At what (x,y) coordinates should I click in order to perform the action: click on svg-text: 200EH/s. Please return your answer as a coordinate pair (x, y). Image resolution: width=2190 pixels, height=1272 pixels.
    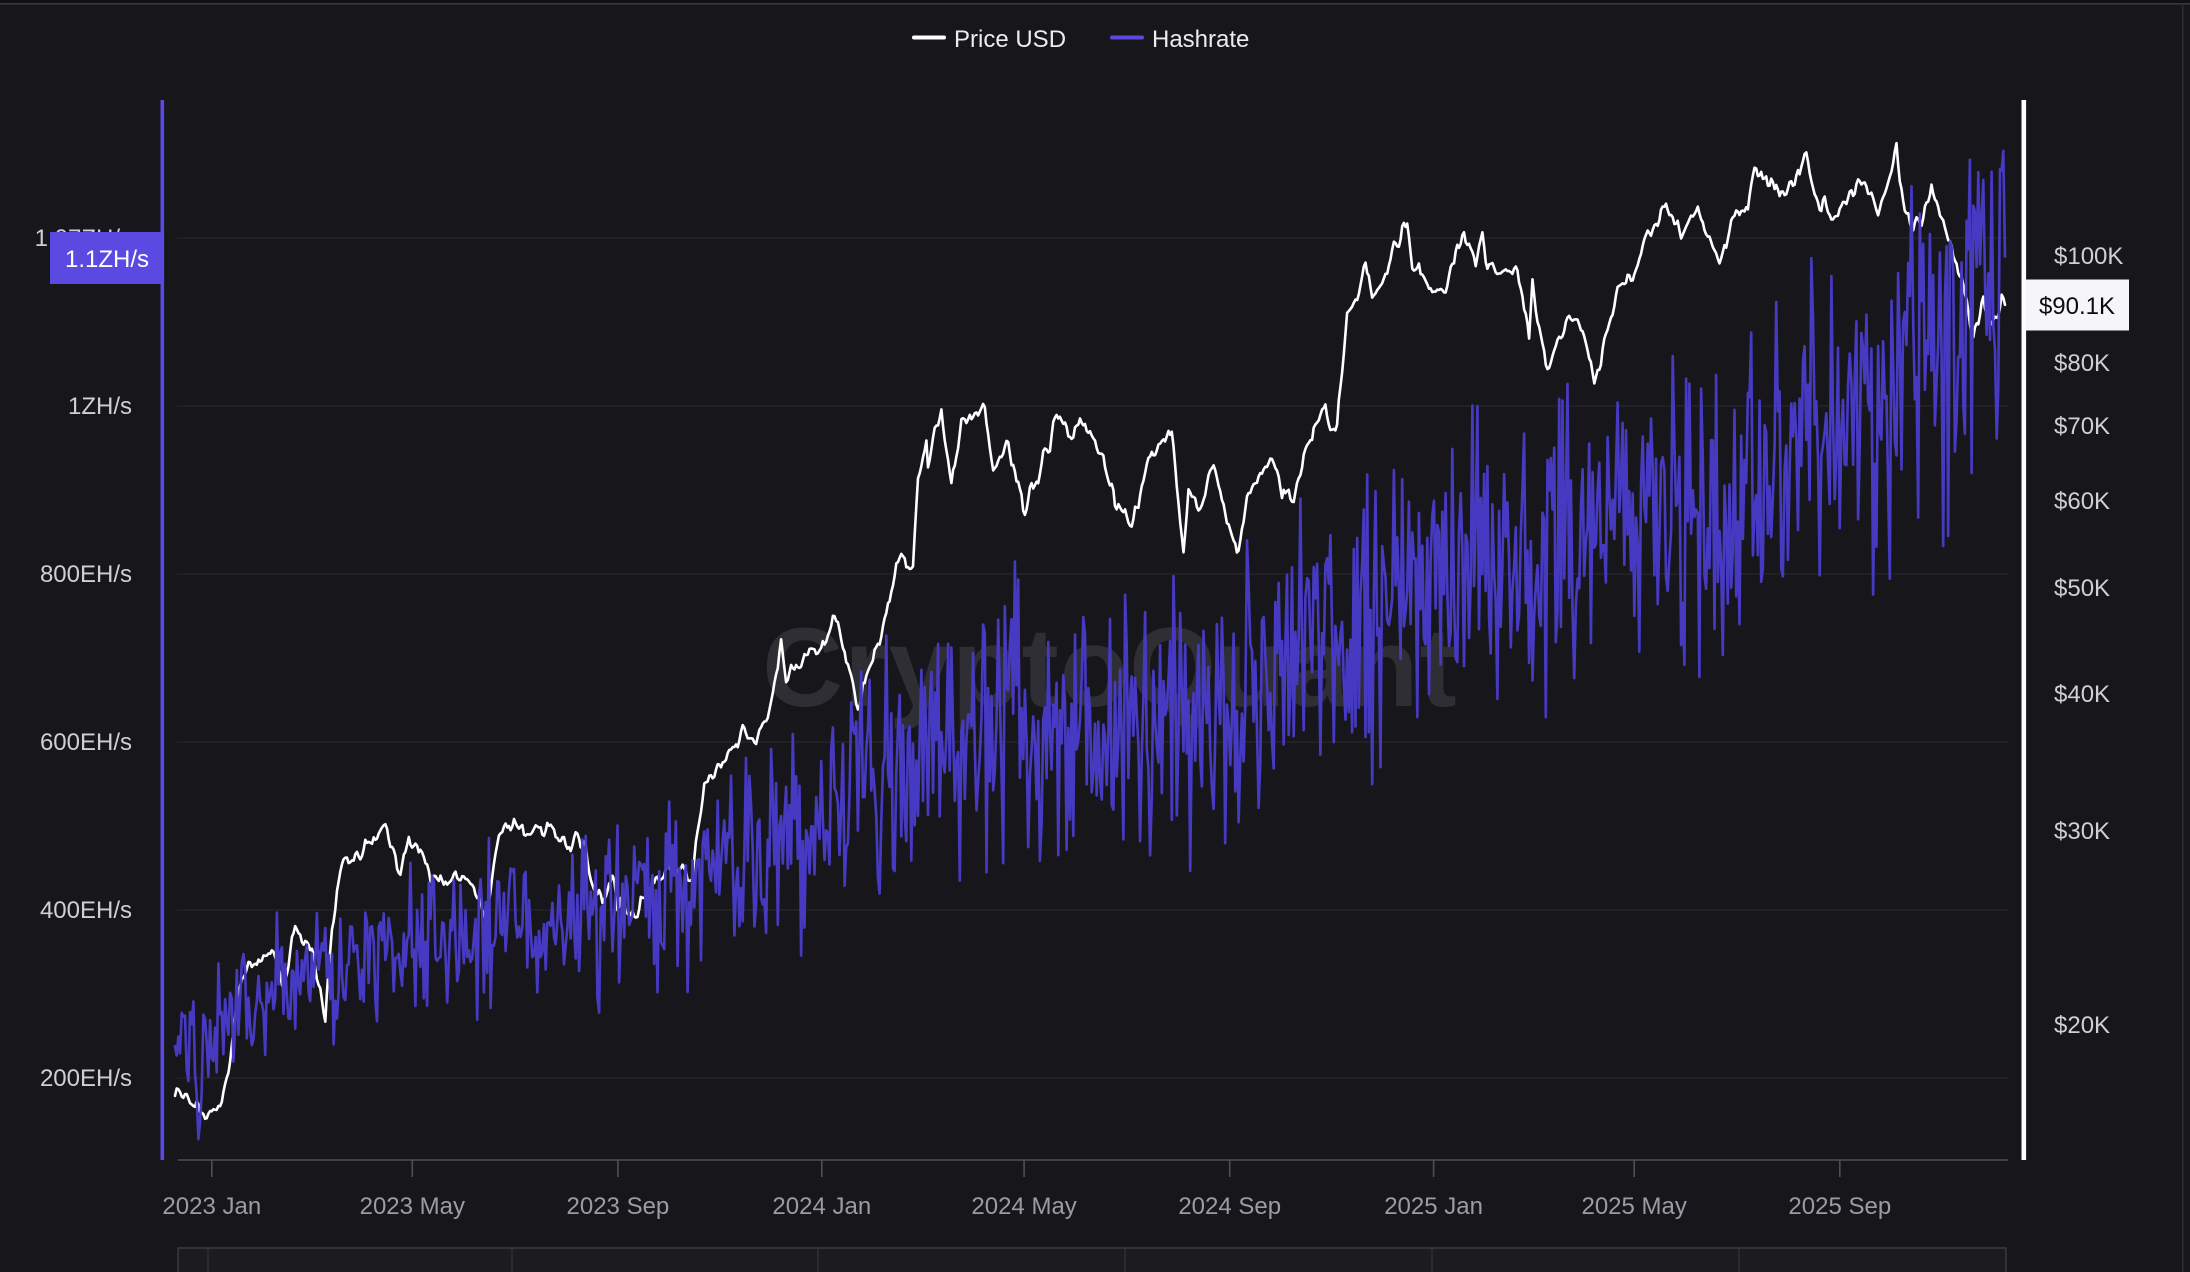
    Looking at the image, I should click on (86, 1078).